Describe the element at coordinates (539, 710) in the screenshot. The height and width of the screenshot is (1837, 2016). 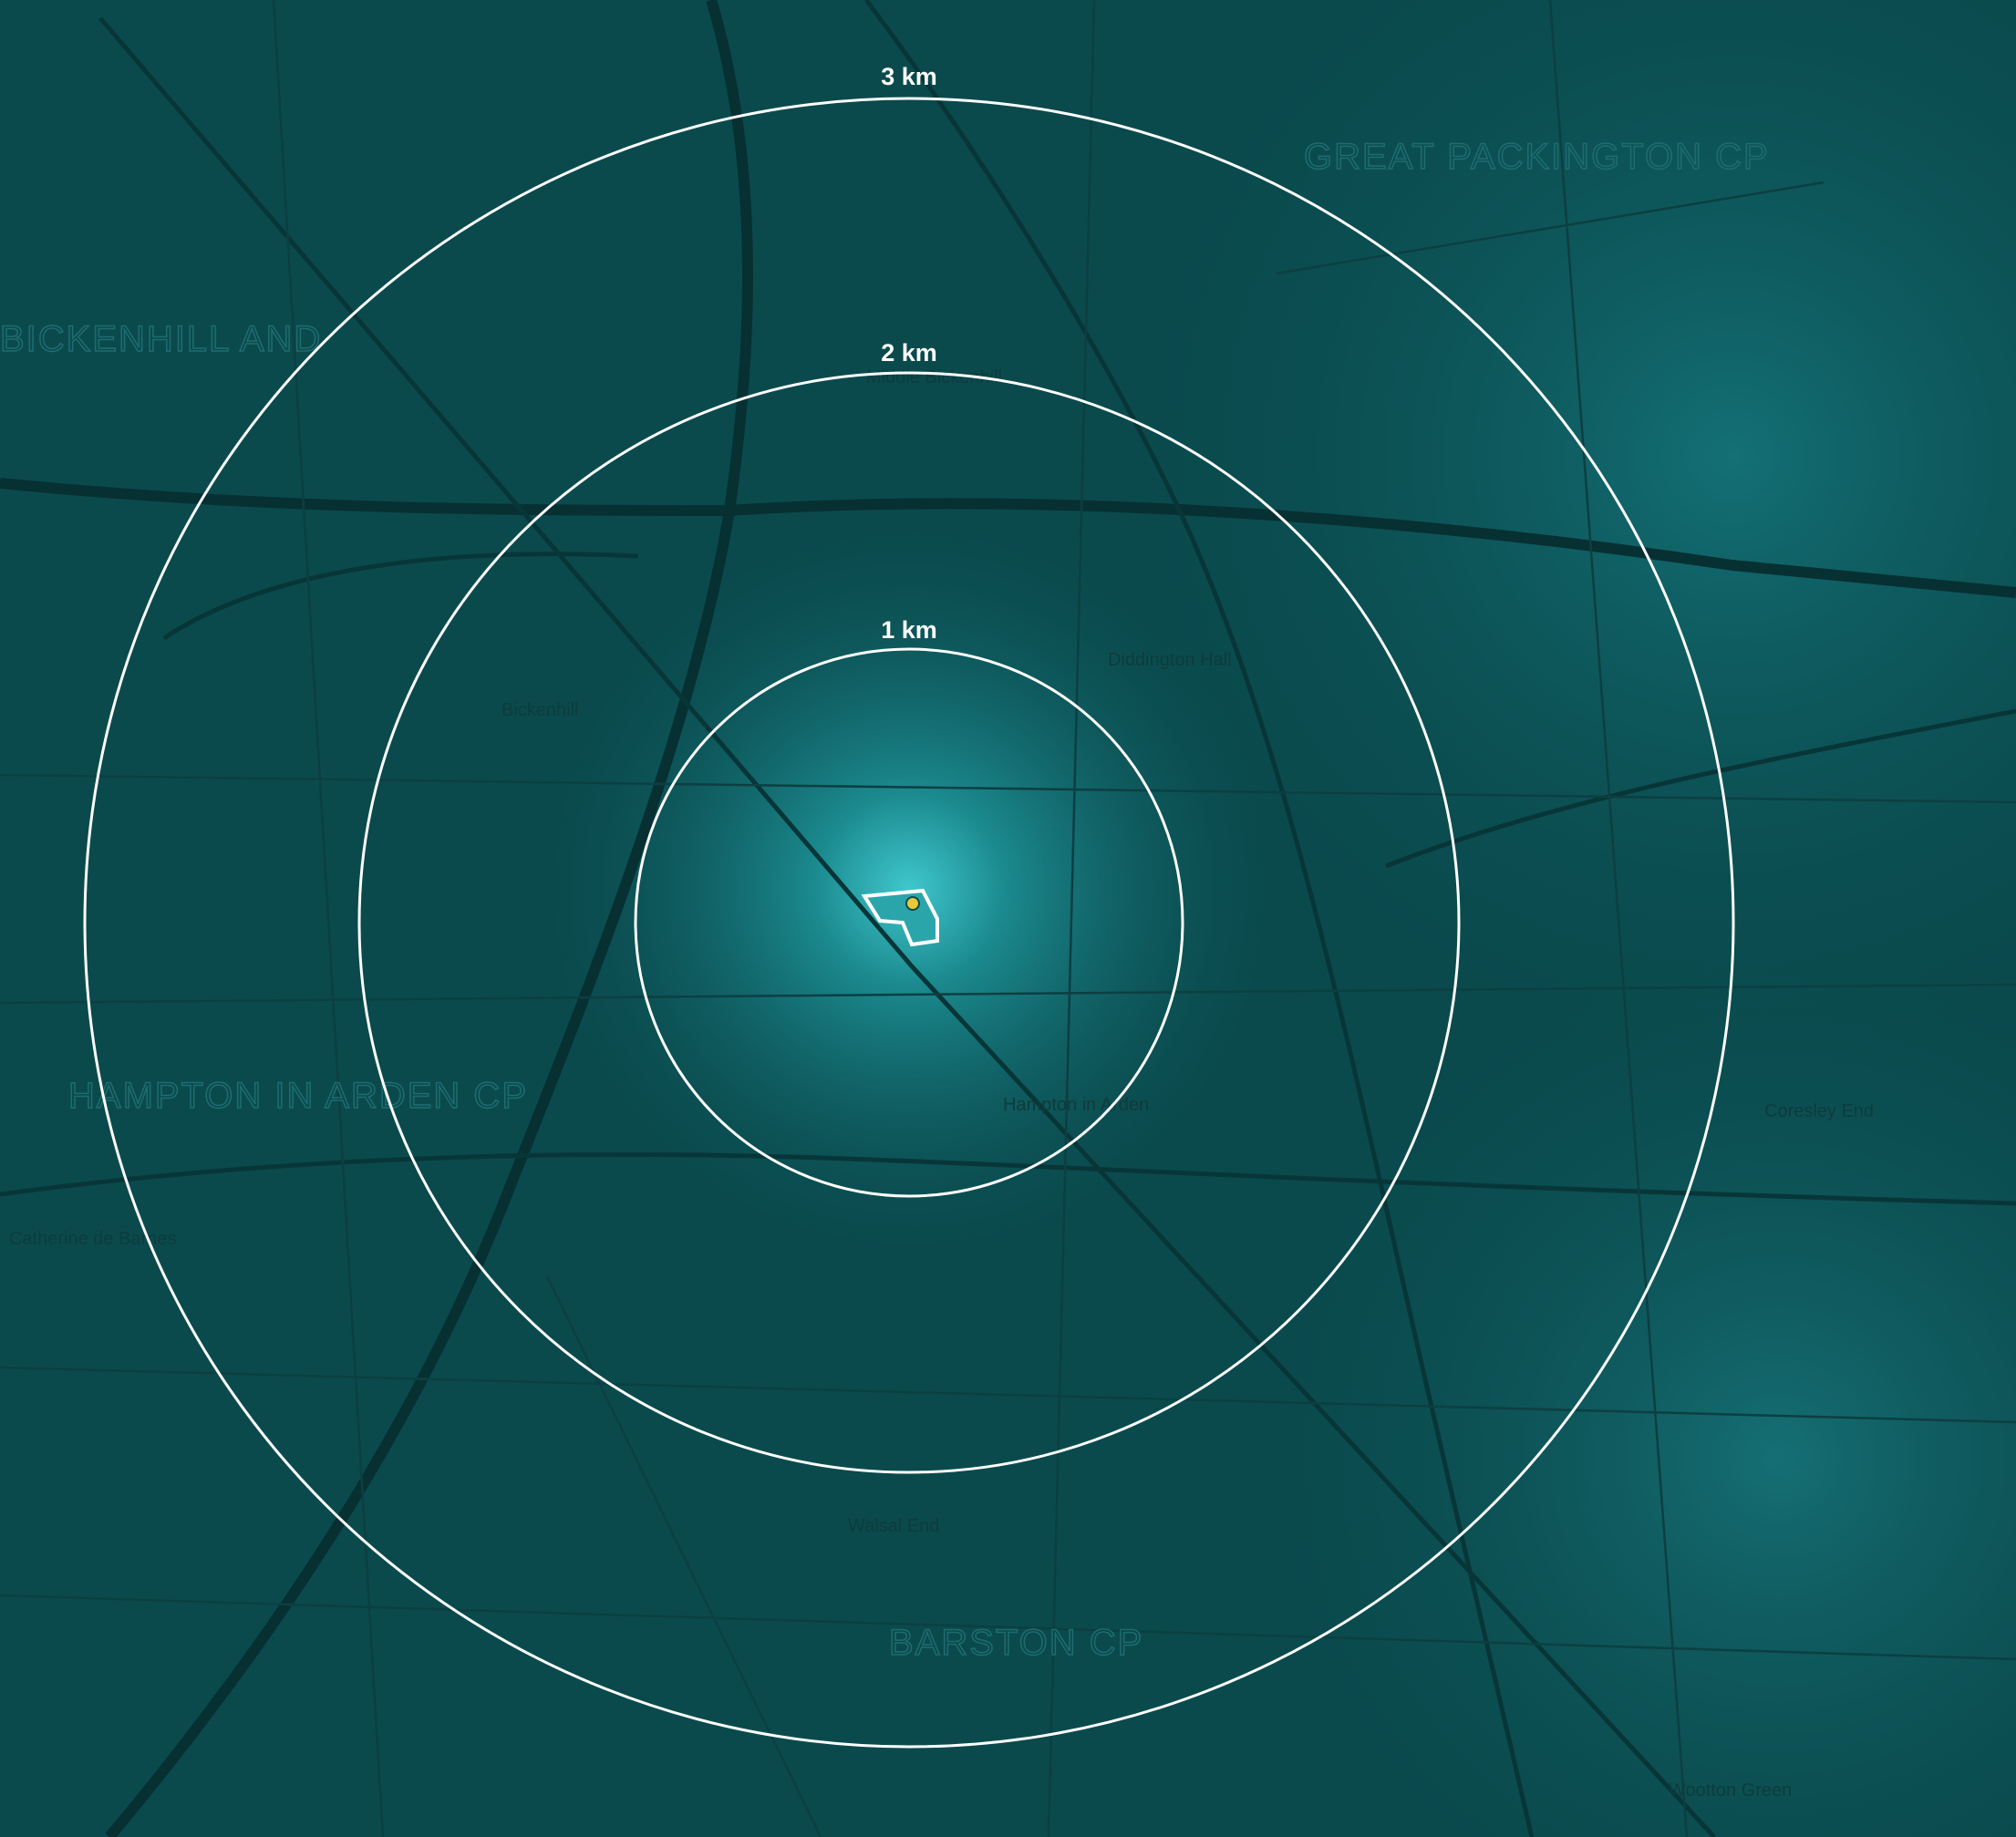
I see `place-label: Bickenhill` at that location.